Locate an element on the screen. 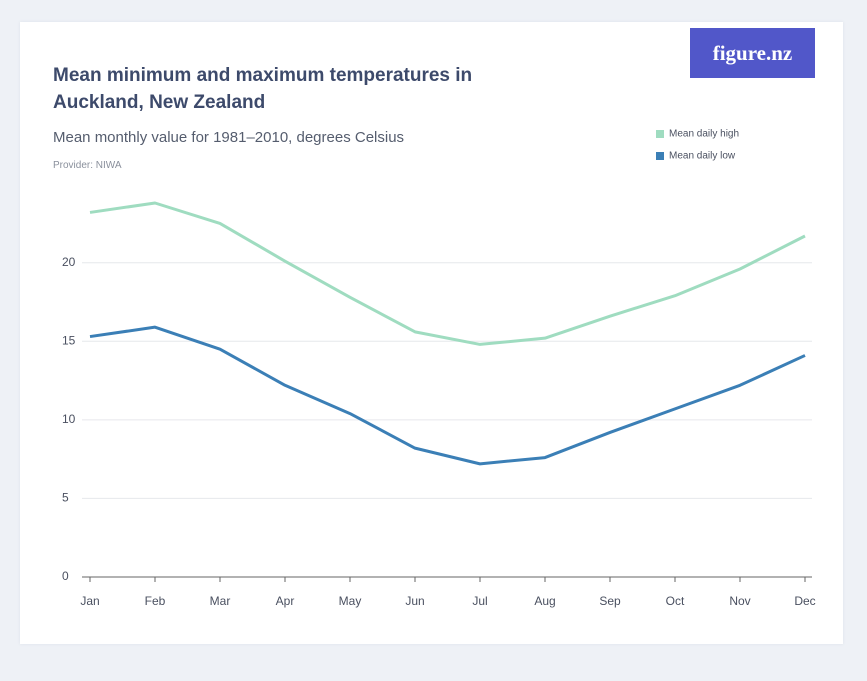  x-tick-label: Aug is located at coordinates (544, 601).